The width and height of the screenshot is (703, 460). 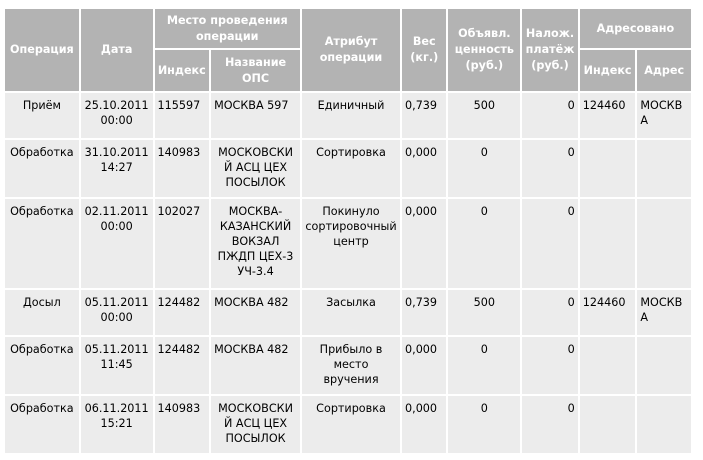 I want to click on header-addr-index: Индекс, so click(x=607, y=70).